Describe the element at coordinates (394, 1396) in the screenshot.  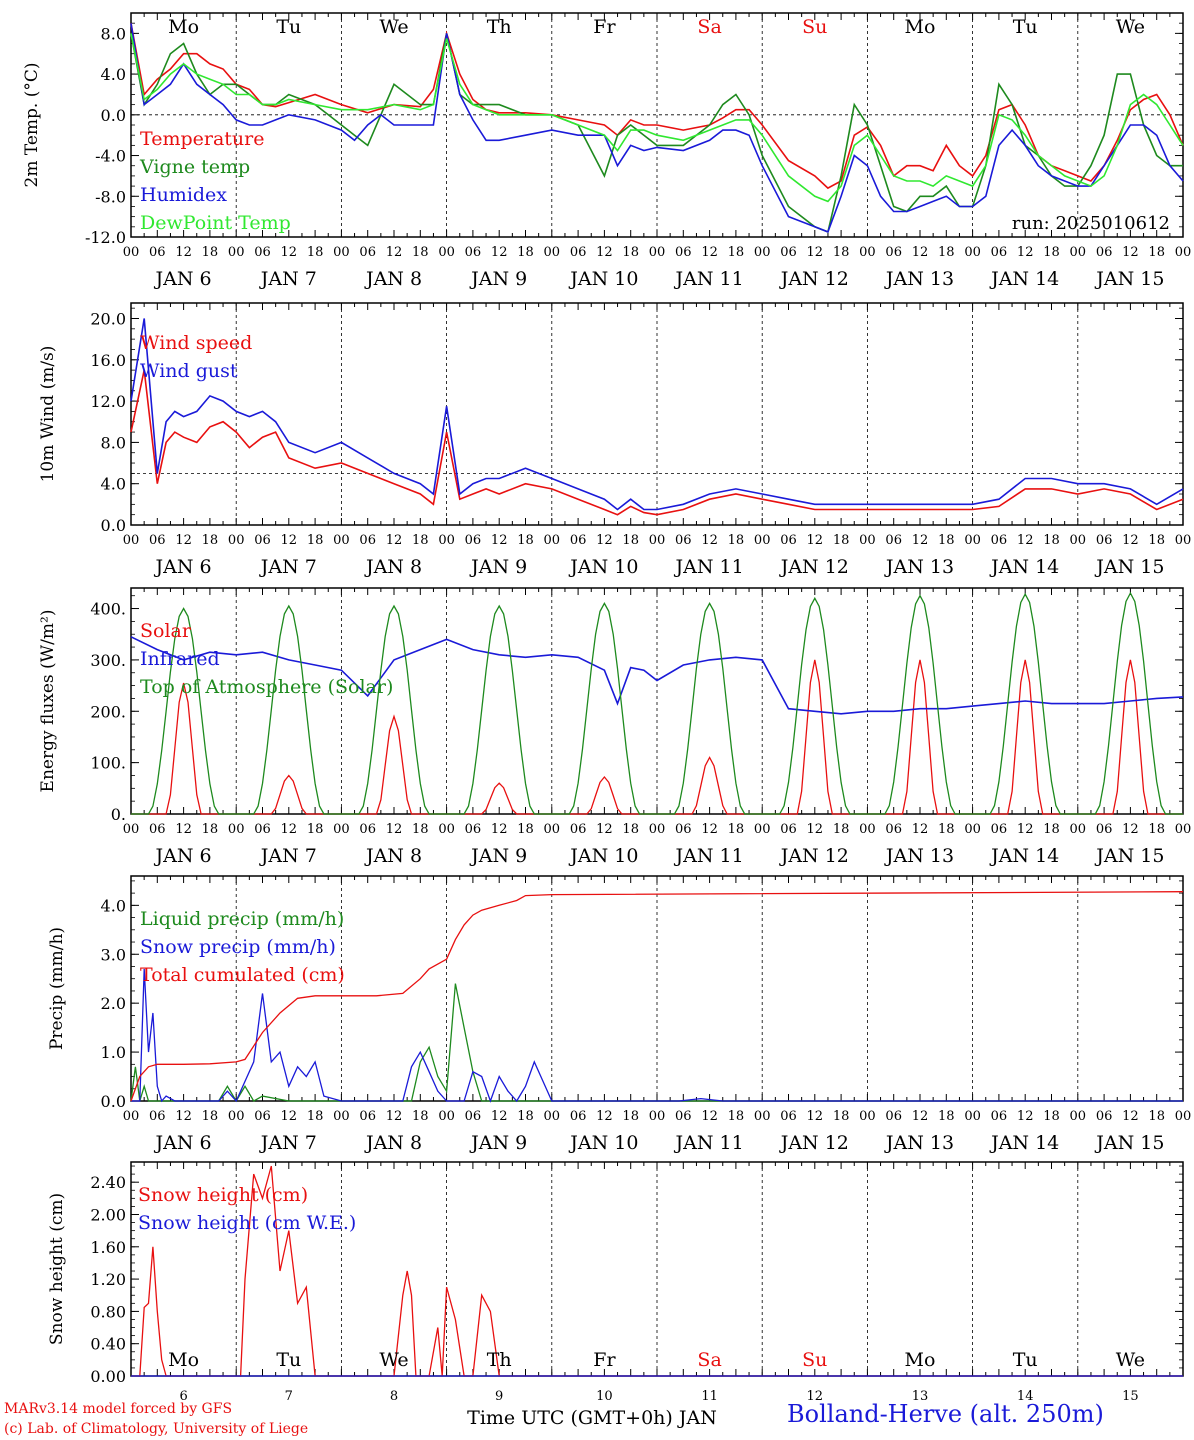
I see `day-number-label: 8` at that location.